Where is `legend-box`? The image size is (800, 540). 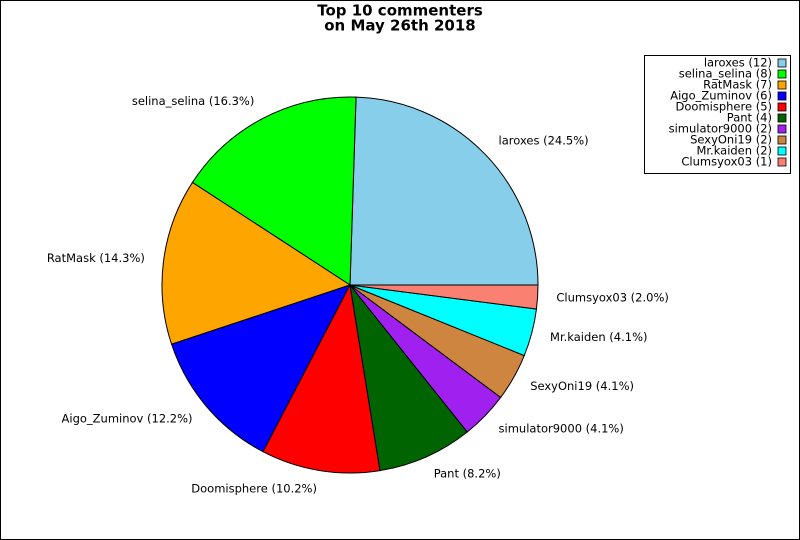
legend-box is located at coordinates (717, 114).